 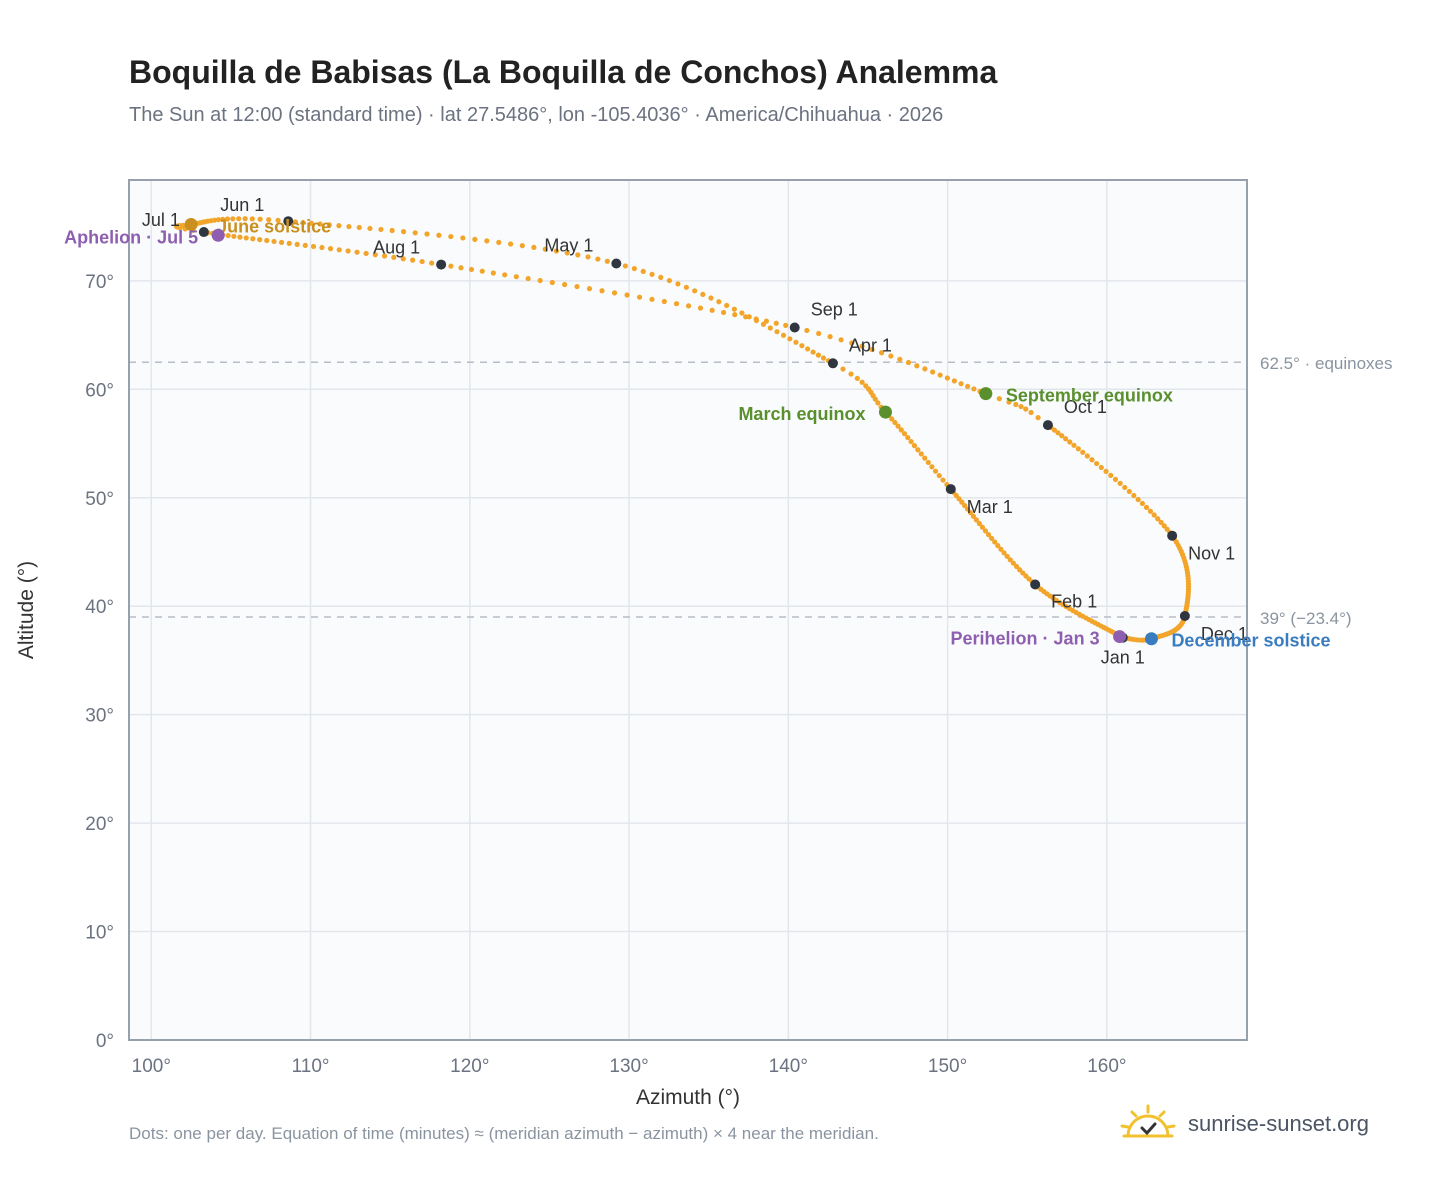 I want to click on x-axis-label: Azimuth (°), so click(x=688, y=1097).